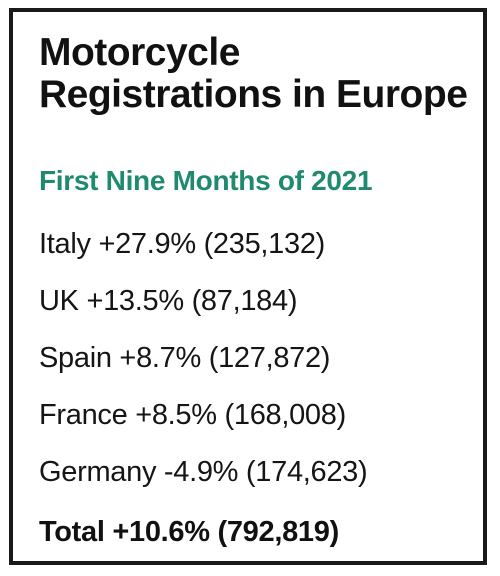 Image resolution: width=500 pixels, height=576 pixels. What do you see at coordinates (206, 180) in the screenshot?
I see `card-subtitle: First Nine Months of 2021` at bounding box center [206, 180].